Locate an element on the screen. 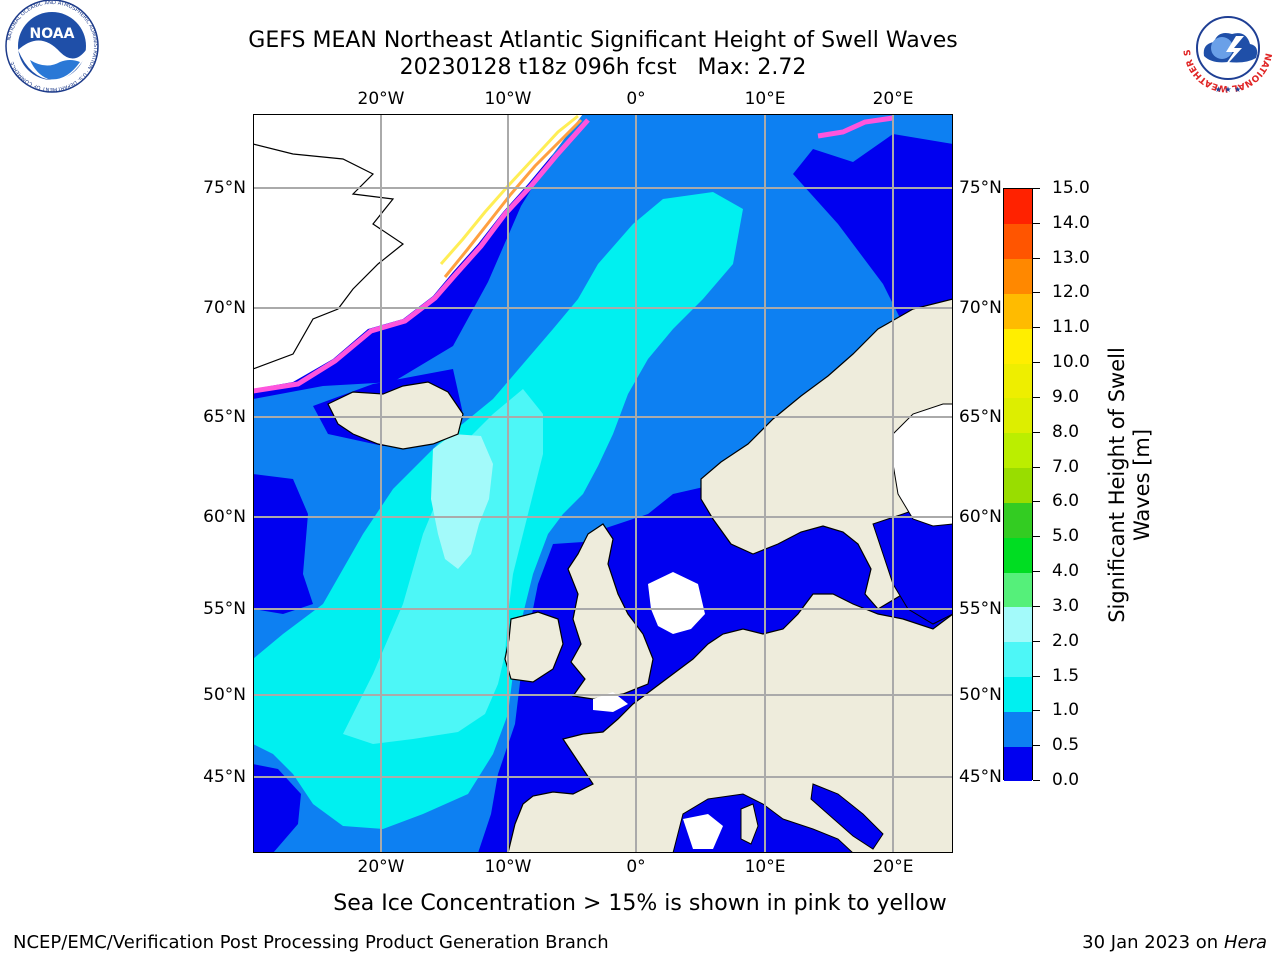  latitude-label-right: 65°N is located at coordinates (980, 417).